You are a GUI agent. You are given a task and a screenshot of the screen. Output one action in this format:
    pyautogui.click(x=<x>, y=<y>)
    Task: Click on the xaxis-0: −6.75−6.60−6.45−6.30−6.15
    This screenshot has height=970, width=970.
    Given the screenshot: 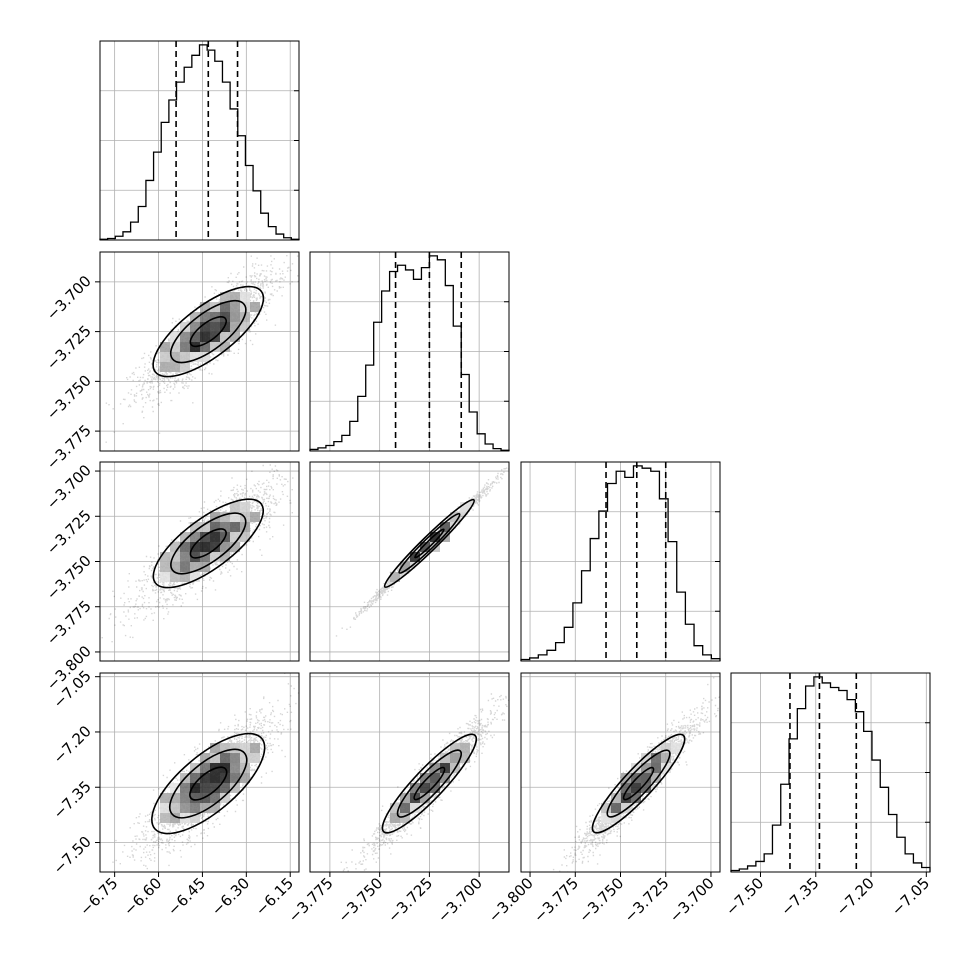 What is the action you would take?
    pyautogui.click(x=186, y=895)
    